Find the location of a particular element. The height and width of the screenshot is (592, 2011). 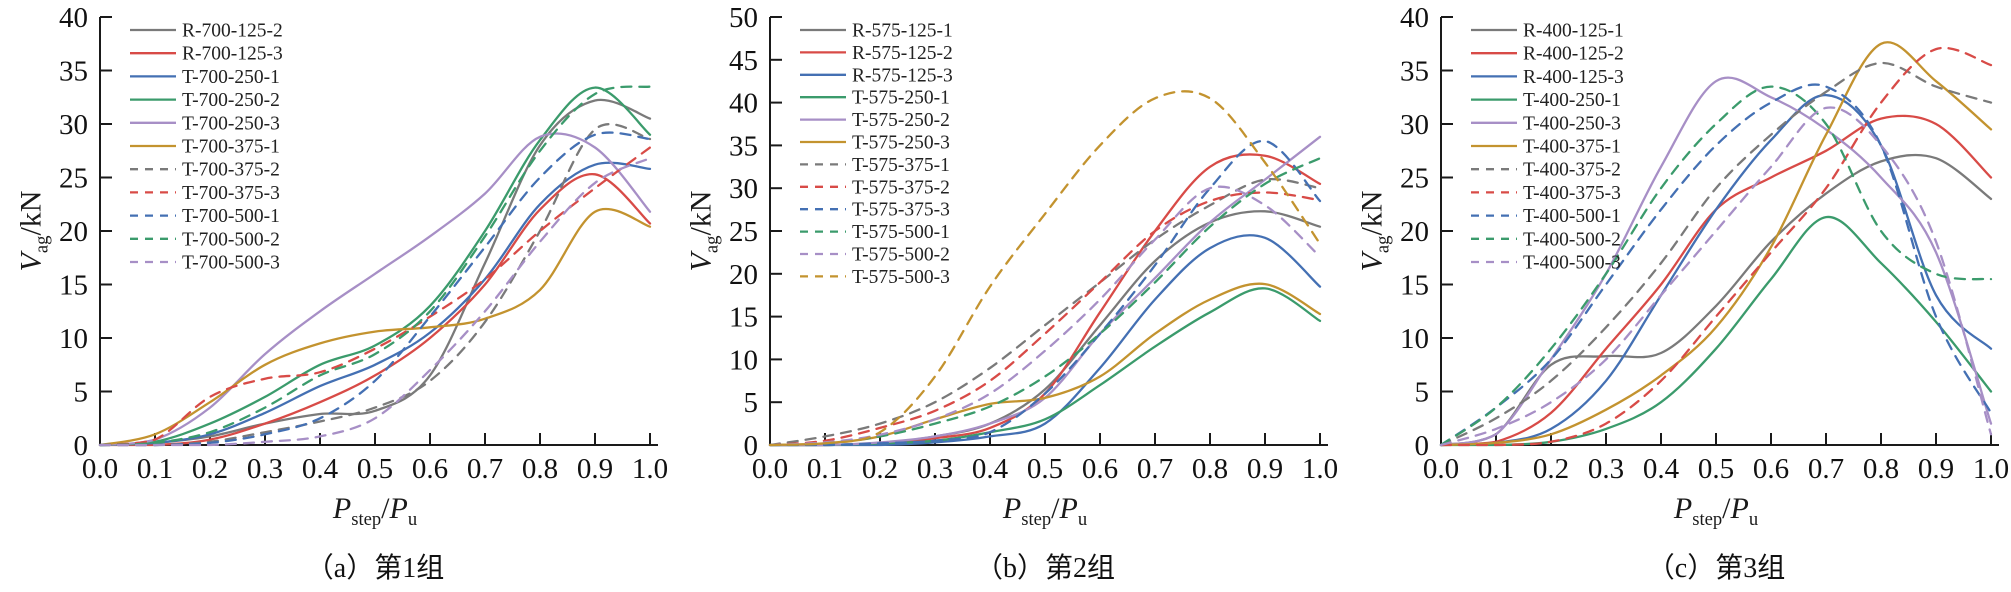

legend-label: R-575-125-1 is located at coordinates (902, 31).